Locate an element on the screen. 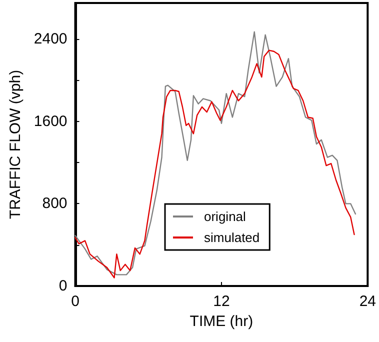 This screenshot has width=379, height=342. y-tick-label: 1600 is located at coordinates (51, 121).